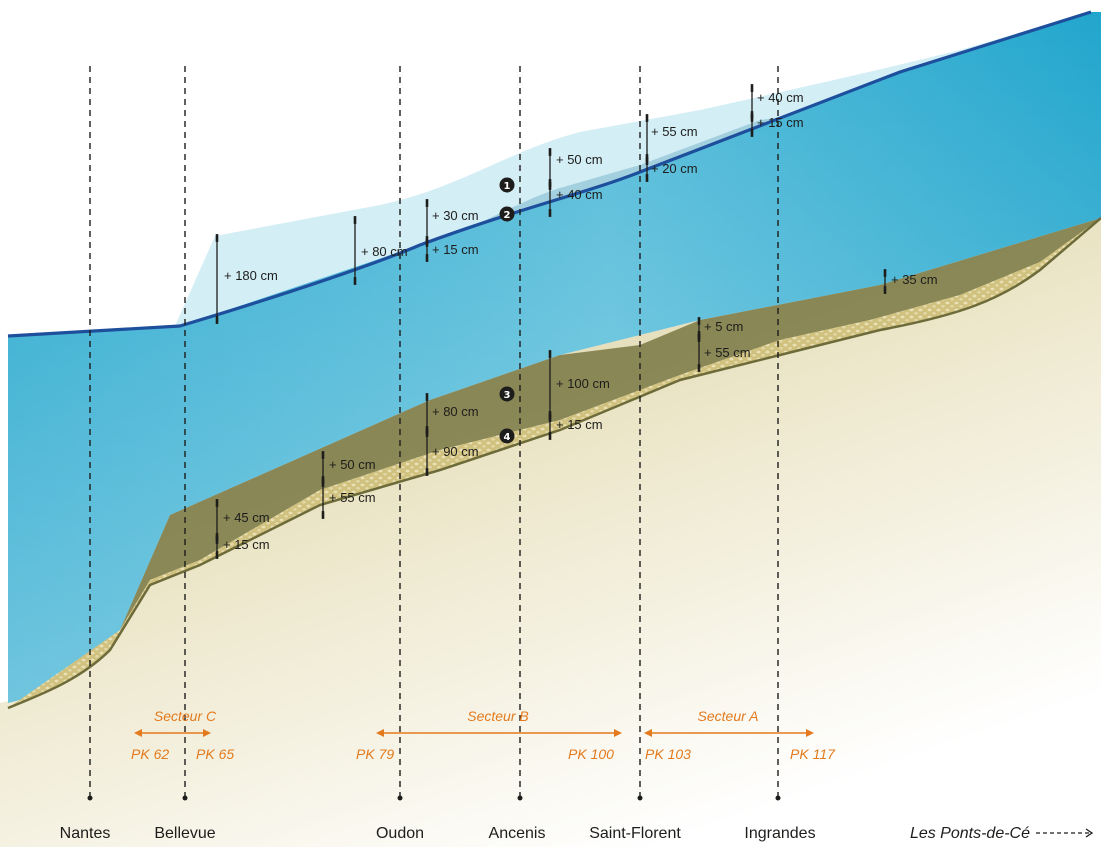 The width and height of the screenshot is (1101, 847). I want to click on pk-100: PK 100, so click(591, 754).